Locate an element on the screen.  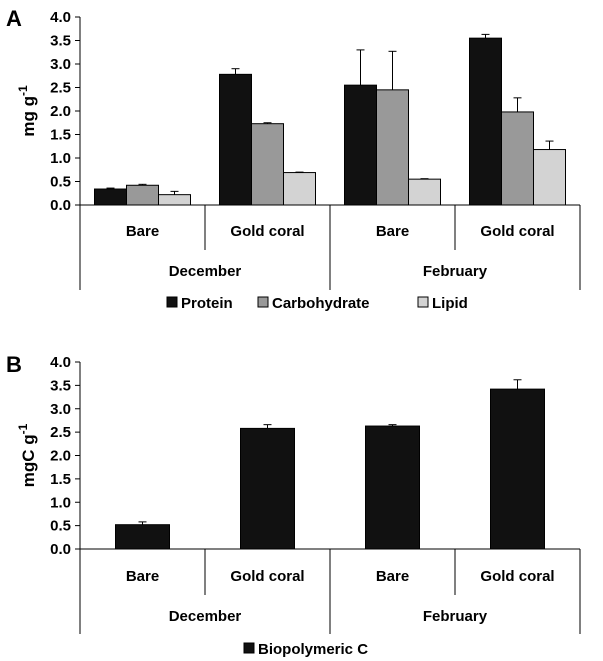
legend-label: Carbohydrate is located at coordinates (321, 303).